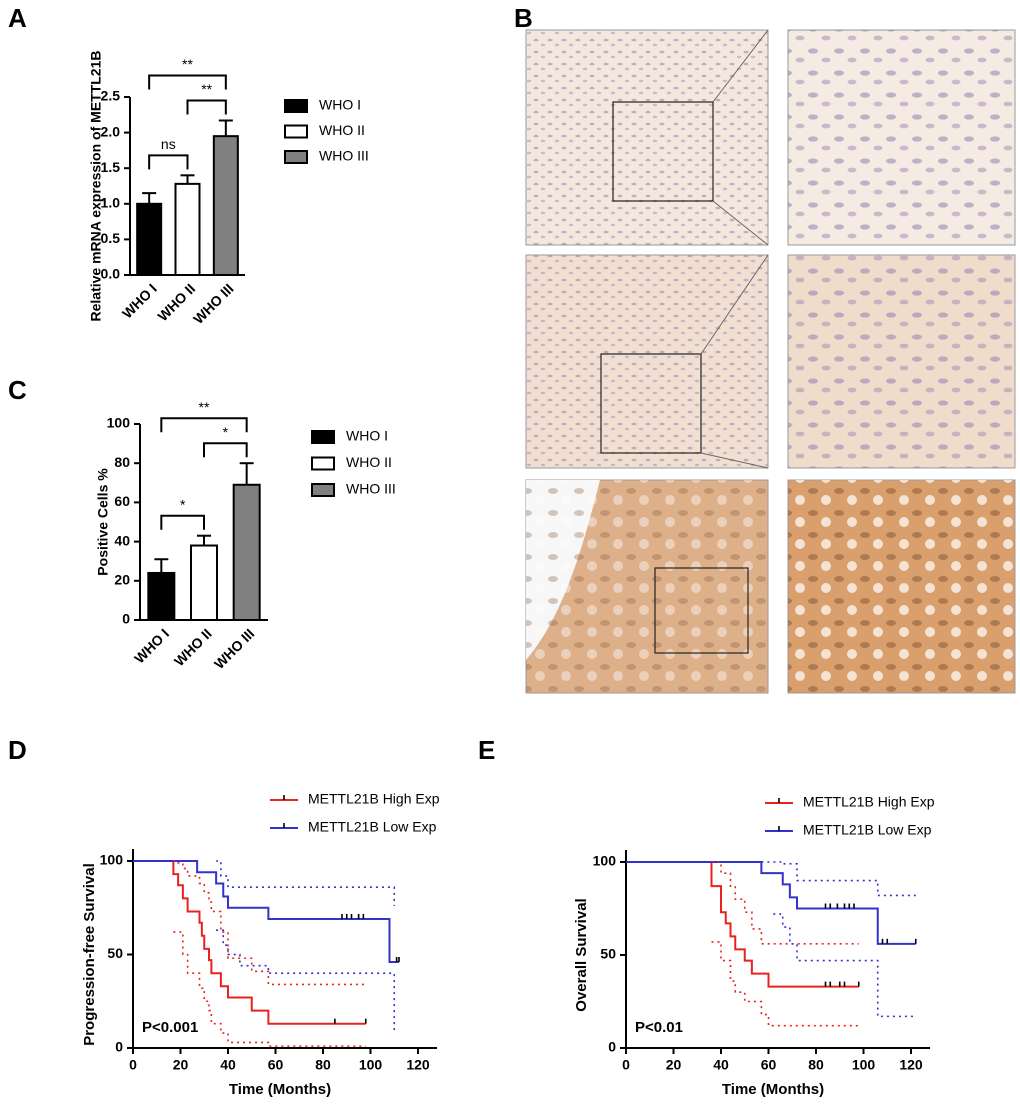  Describe the element at coordinates (581, 954) in the screenshot. I see `y-axis-label: Overall Survival` at that location.